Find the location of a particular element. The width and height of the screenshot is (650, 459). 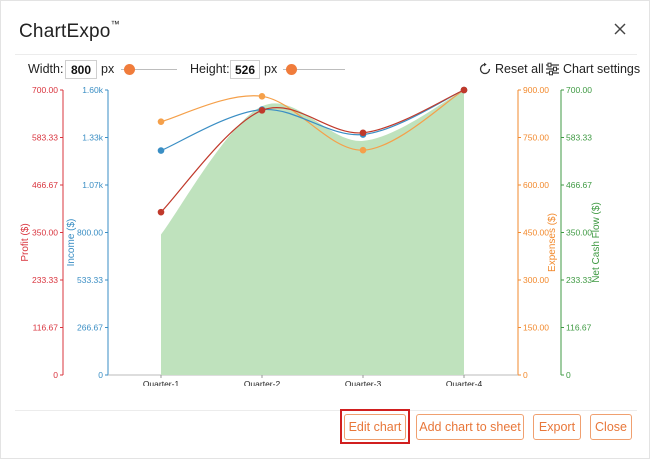

expenses-tick-label: 0 is located at coordinates (525, 375).